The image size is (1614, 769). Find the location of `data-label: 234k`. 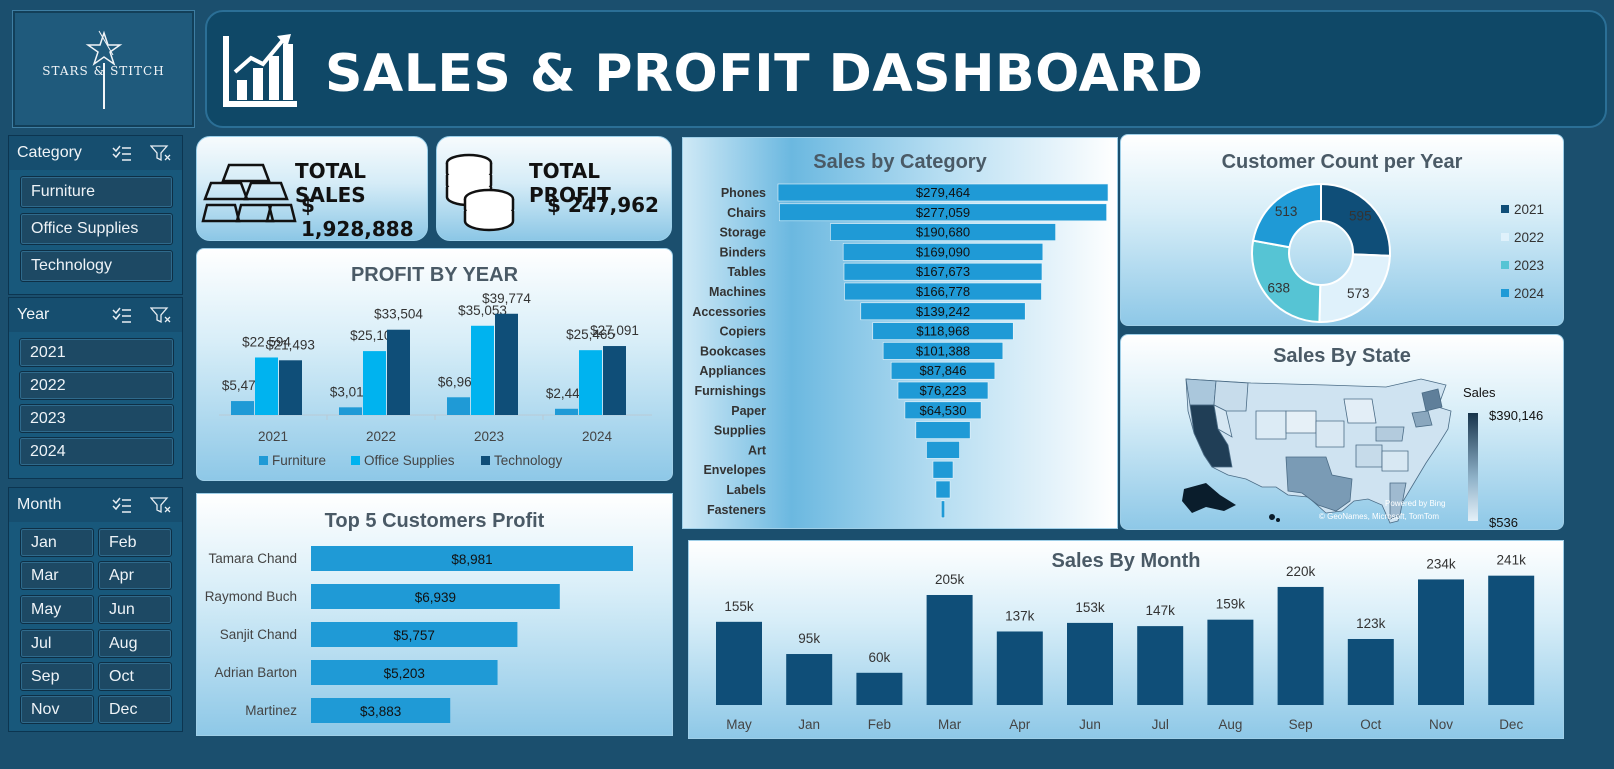

data-label: 234k is located at coordinates (1441, 563).